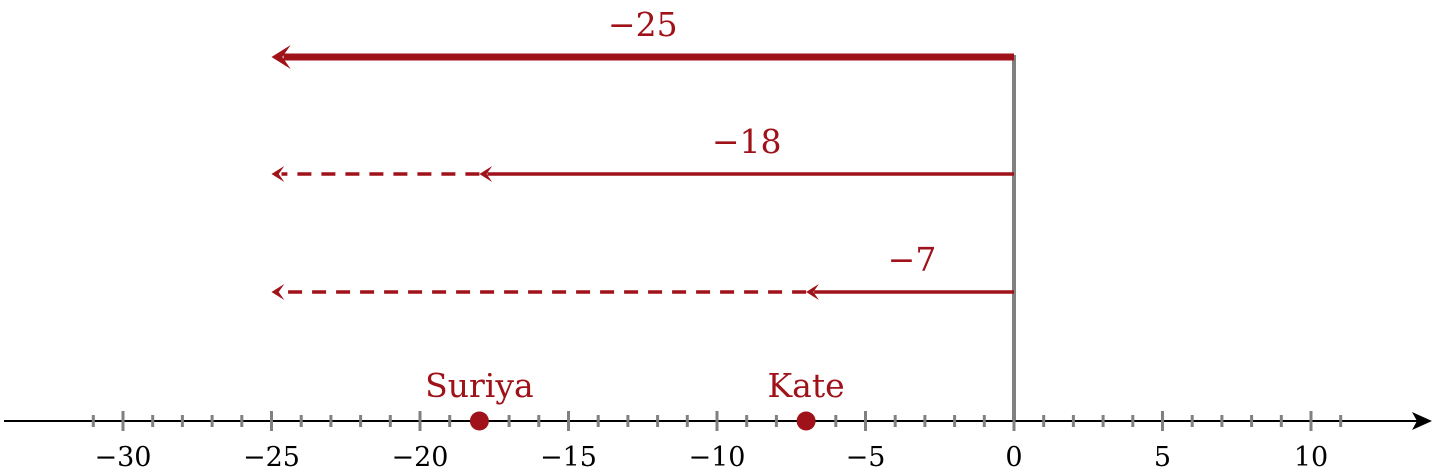 The image size is (1438, 475). What do you see at coordinates (806, 385) in the screenshot?
I see `point-label: Kate` at bounding box center [806, 385].